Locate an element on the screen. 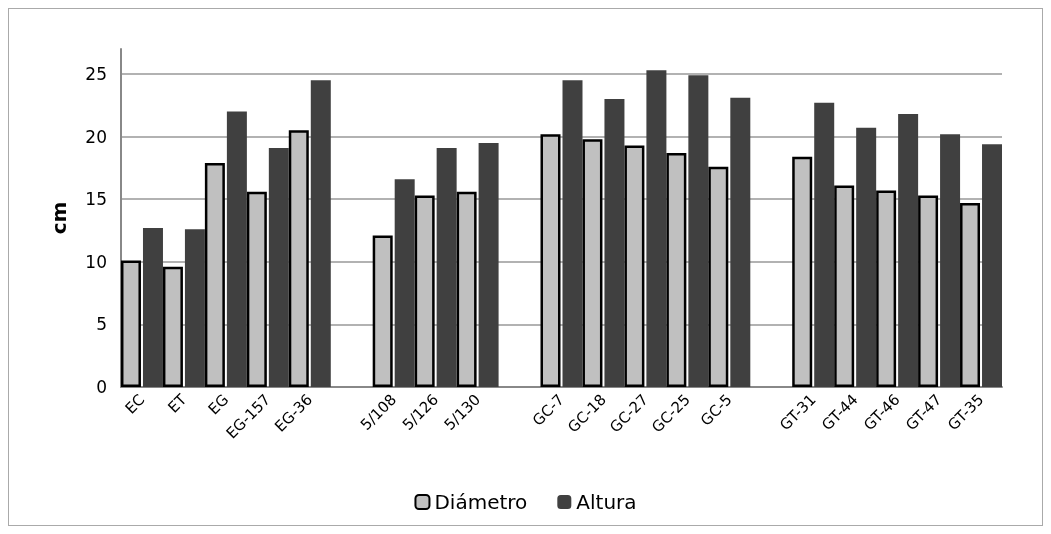  y-tick-label: 15 is located at coordinates (96, 199).